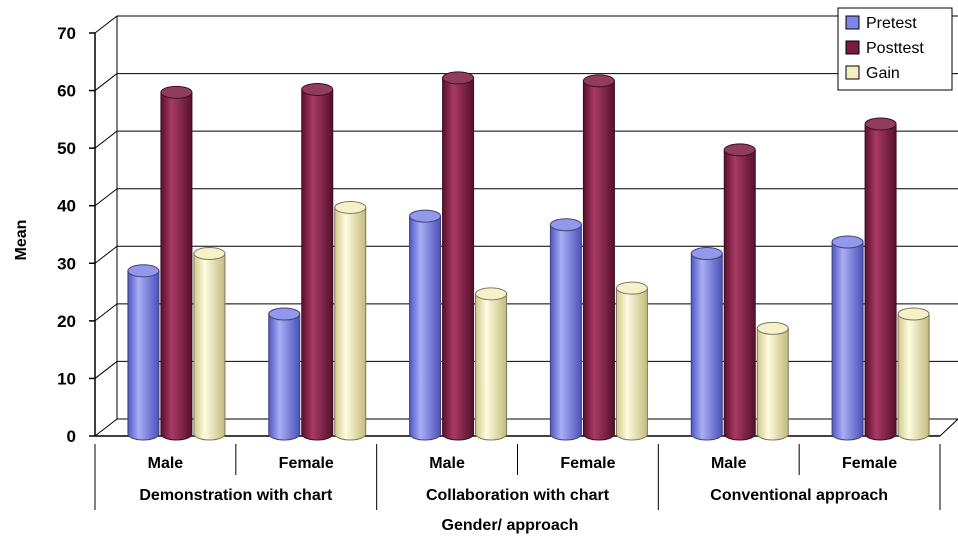 The image size is (958, 537). Describe the element at coordinates (518, 495) in the screenshot. I see `group-label: Collaboration with chart` at that location.